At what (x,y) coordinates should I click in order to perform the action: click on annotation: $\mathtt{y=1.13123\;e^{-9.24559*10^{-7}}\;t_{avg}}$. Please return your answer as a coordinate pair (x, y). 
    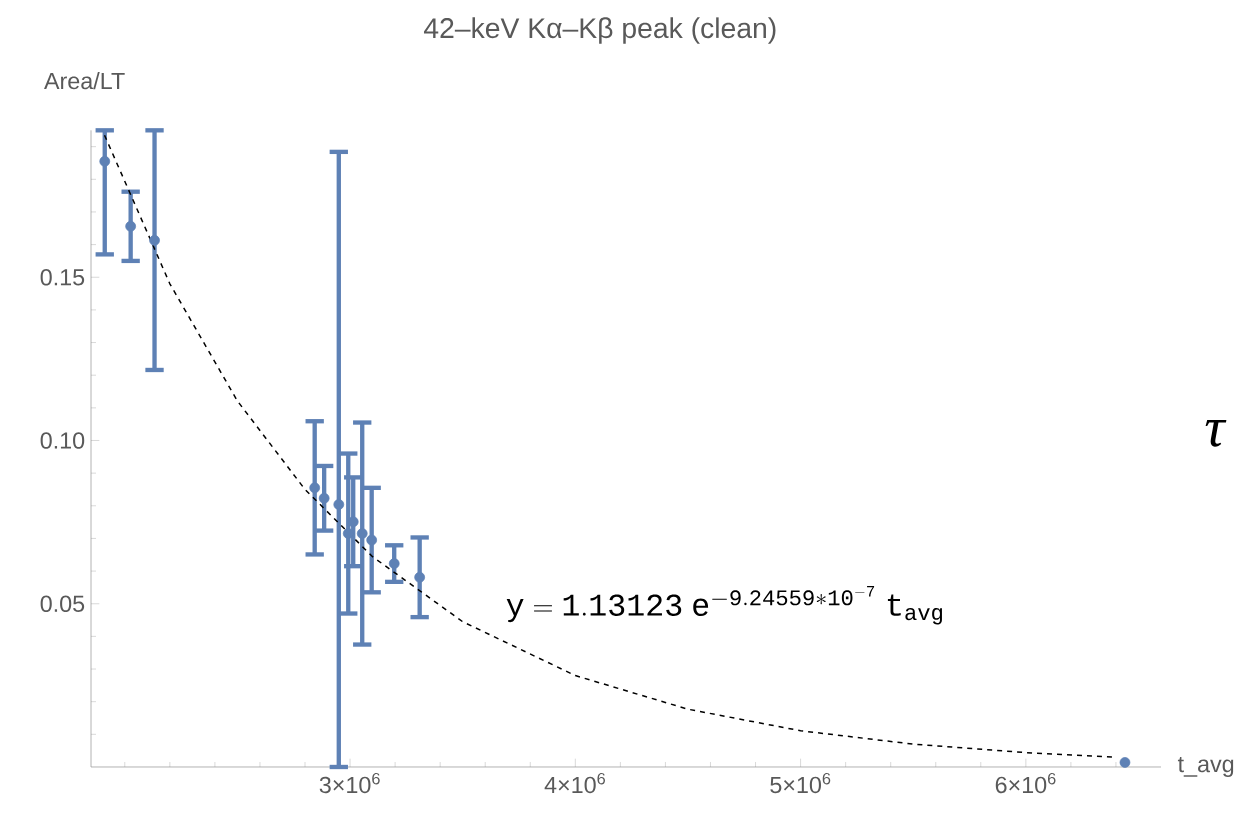
    Looking at the image, I should click on (724, 605).